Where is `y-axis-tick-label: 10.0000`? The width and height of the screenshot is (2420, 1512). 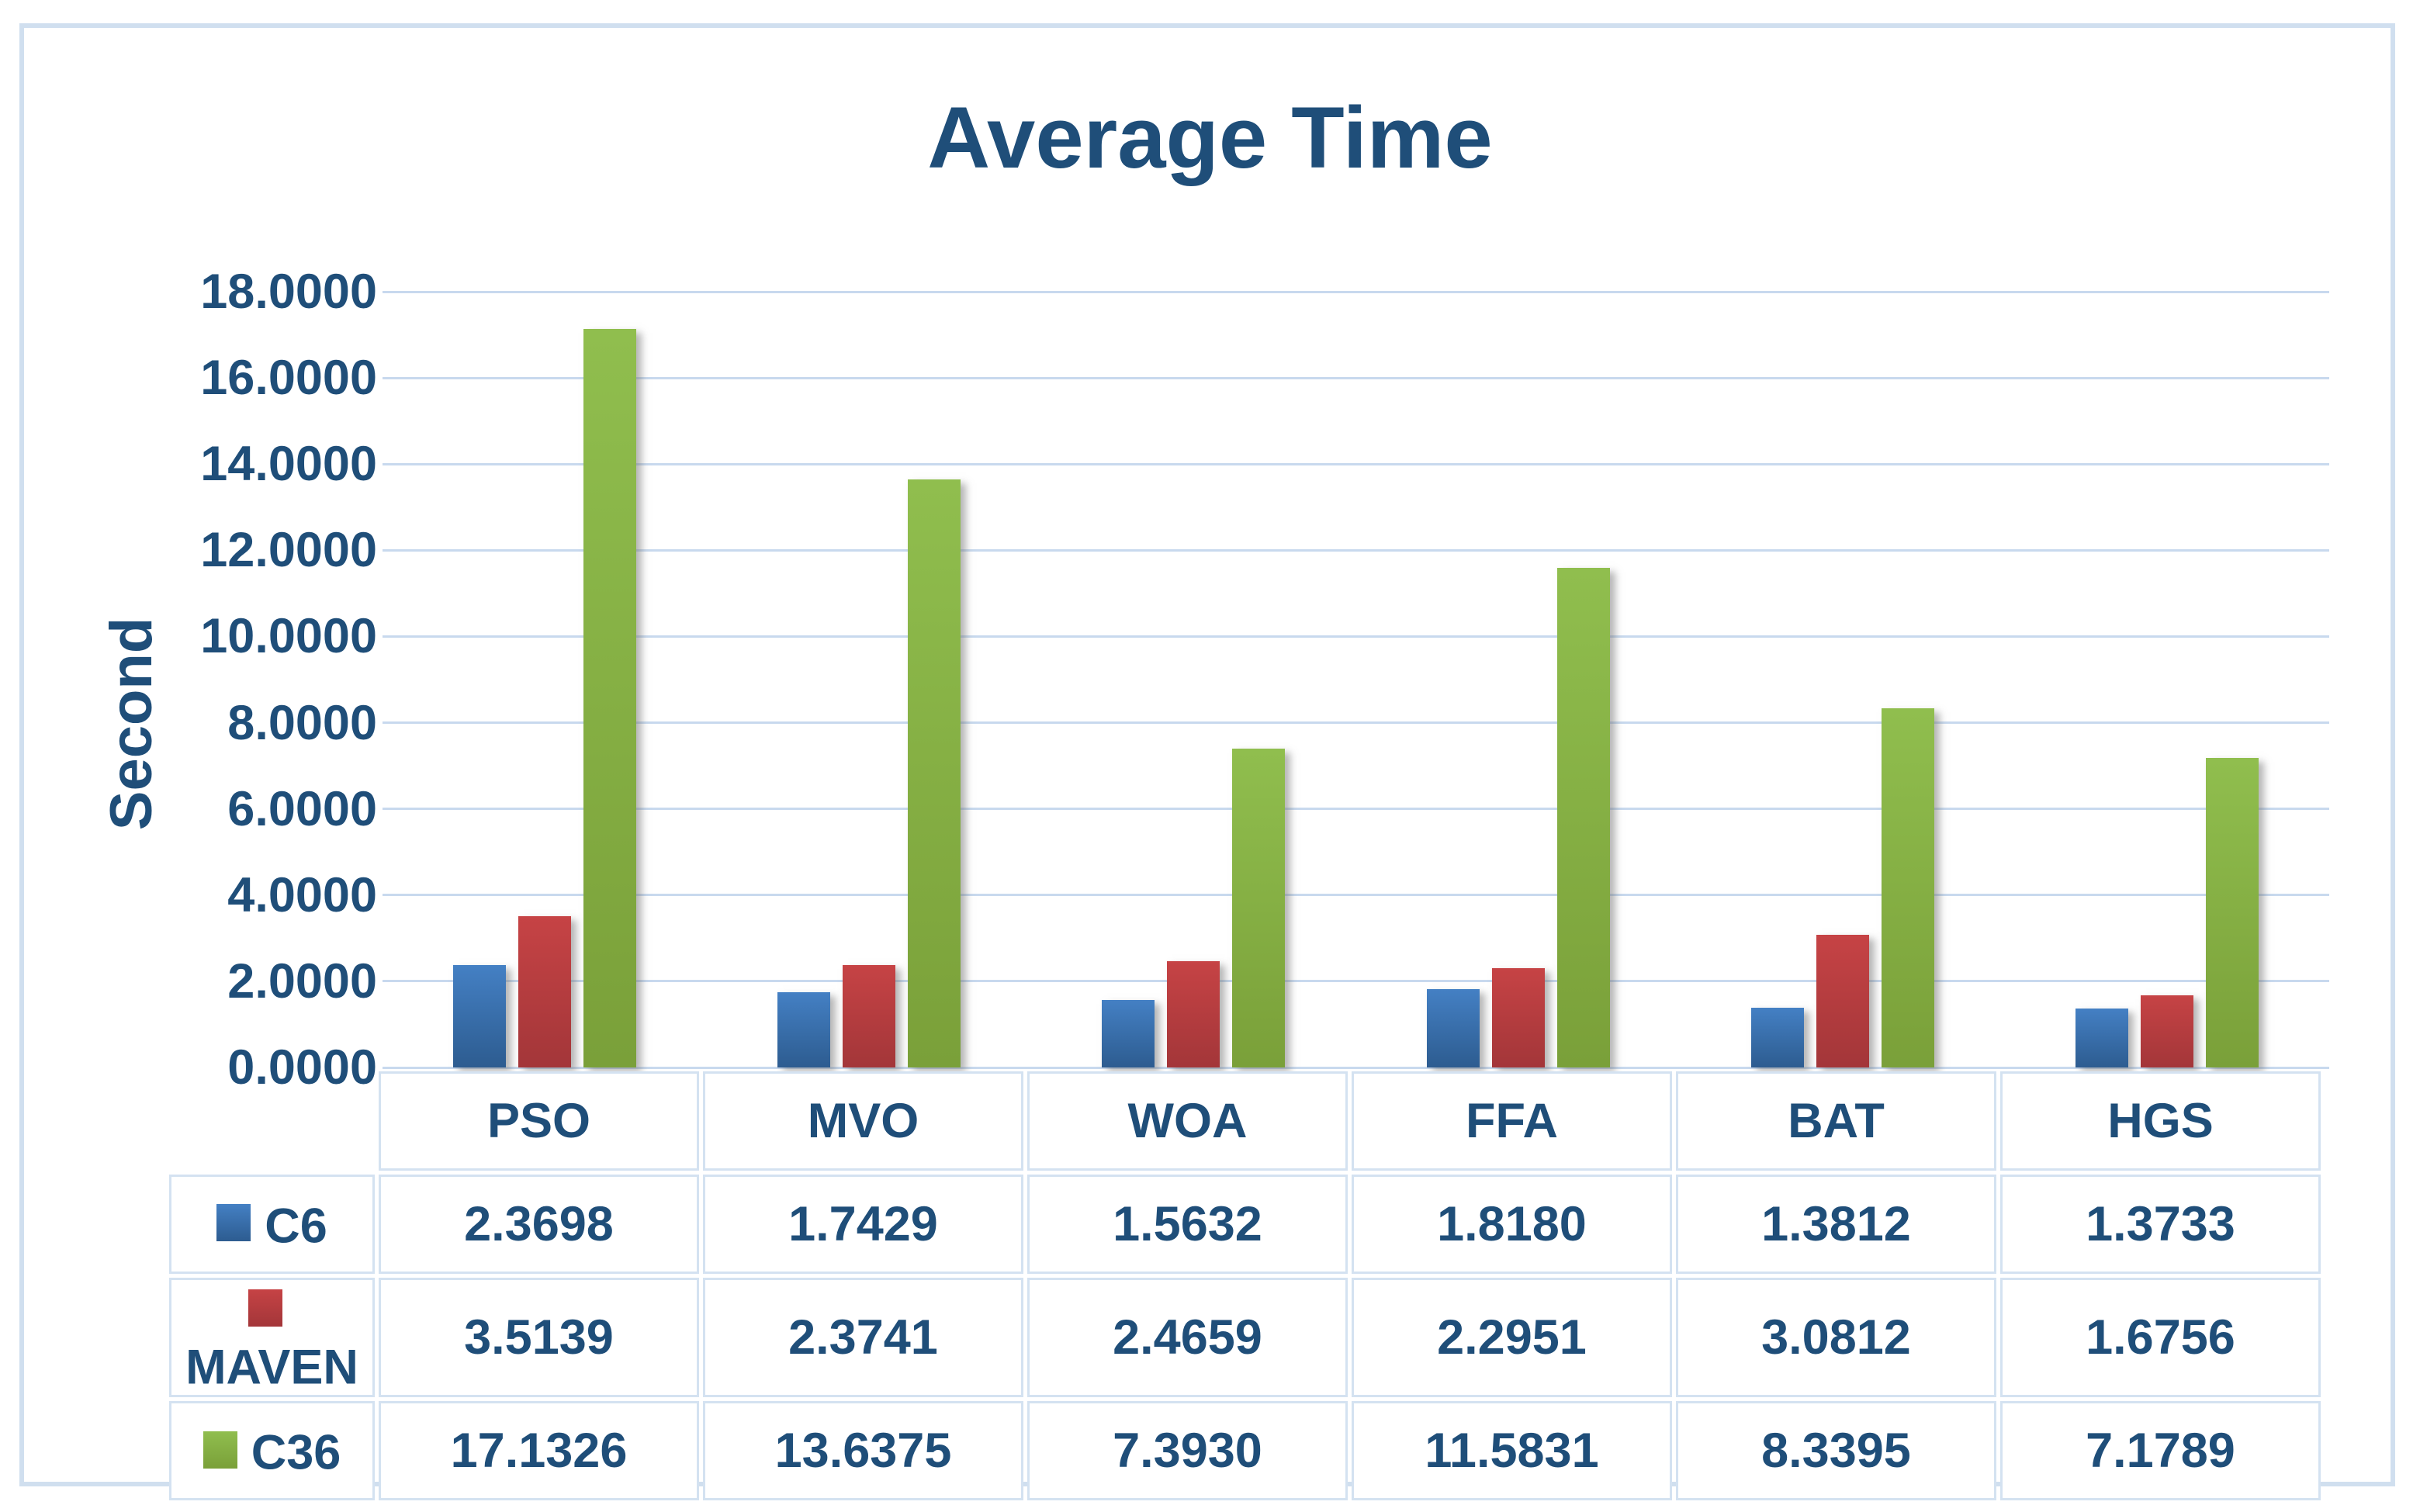 y-axis-tick-label: 10.0000 is located at coordinates (288, 636).